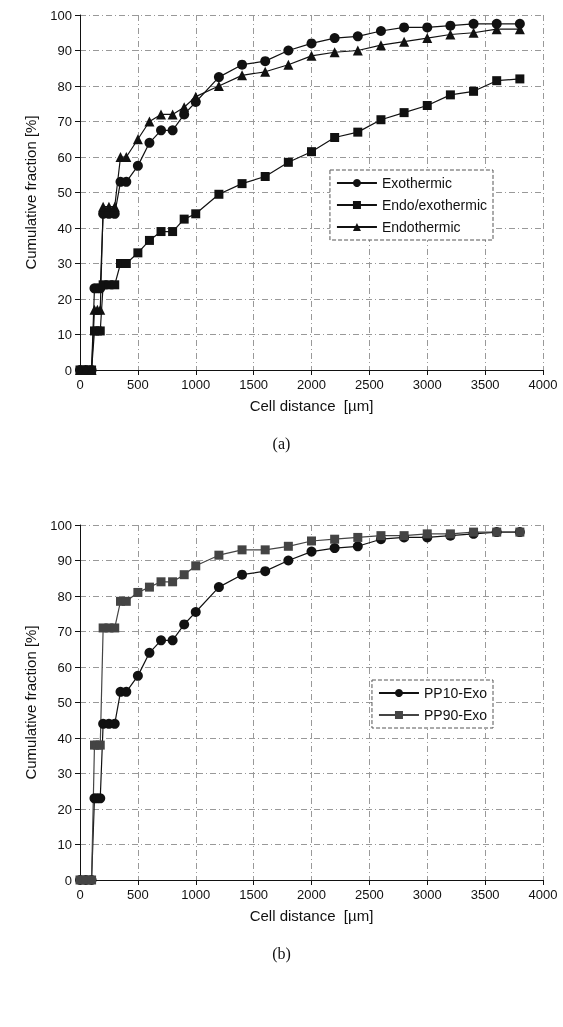 The image size is (563, 1027). I want to click on legend-label: PP10-Exo, so click(455, 693).